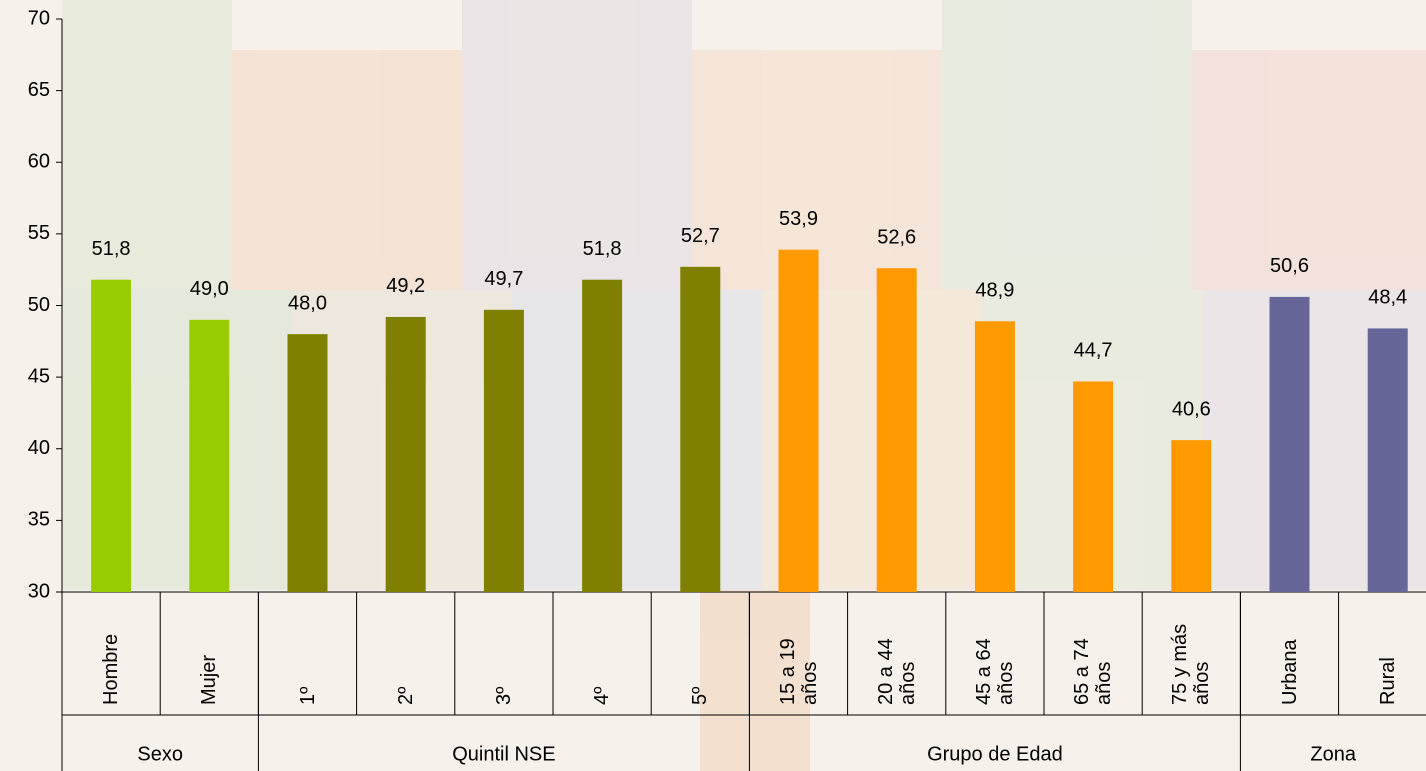 This screenshot has height=771, width=1426. What do you see at coordinates (39, 305) in the screenshot?
I see `y-tick-label: 50` at bounding box center [39, 305].